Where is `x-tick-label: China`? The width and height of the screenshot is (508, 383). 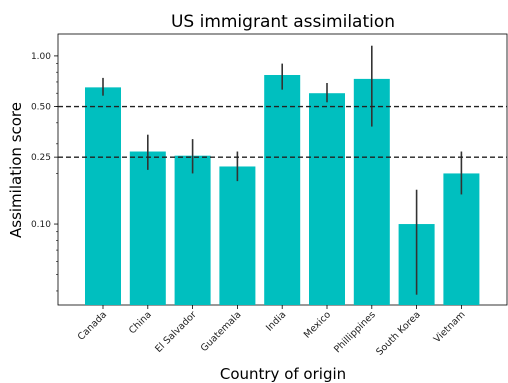
x-tick-label: China is located at coordinates (140, 322).